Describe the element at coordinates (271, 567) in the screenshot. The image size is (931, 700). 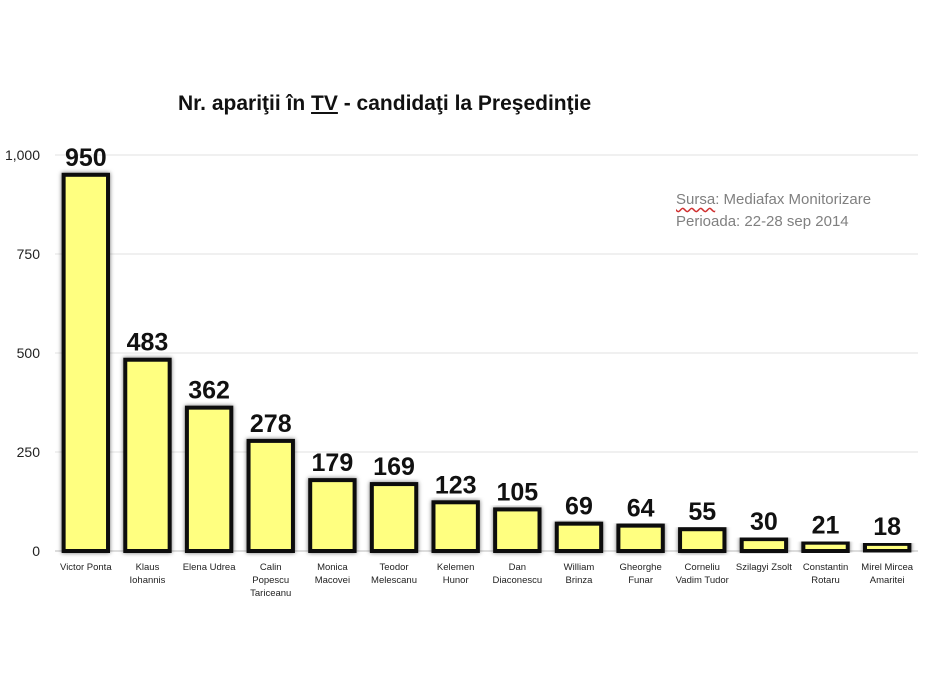
I see `x-tick-label-line: Calin` at that location.